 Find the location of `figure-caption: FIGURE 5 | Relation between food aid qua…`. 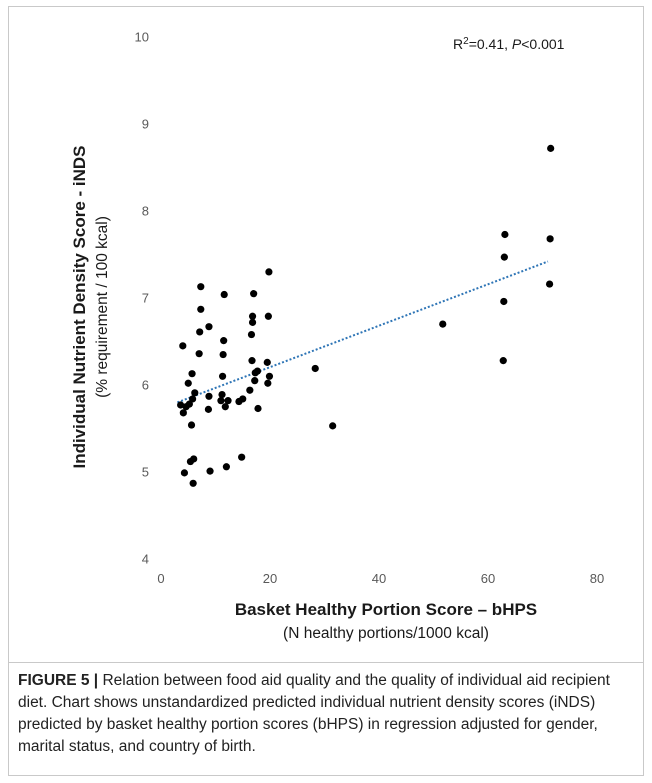

figure-caption: FIGURE 5 | Relation between food aid qua… is located at coordinates (327, 714).